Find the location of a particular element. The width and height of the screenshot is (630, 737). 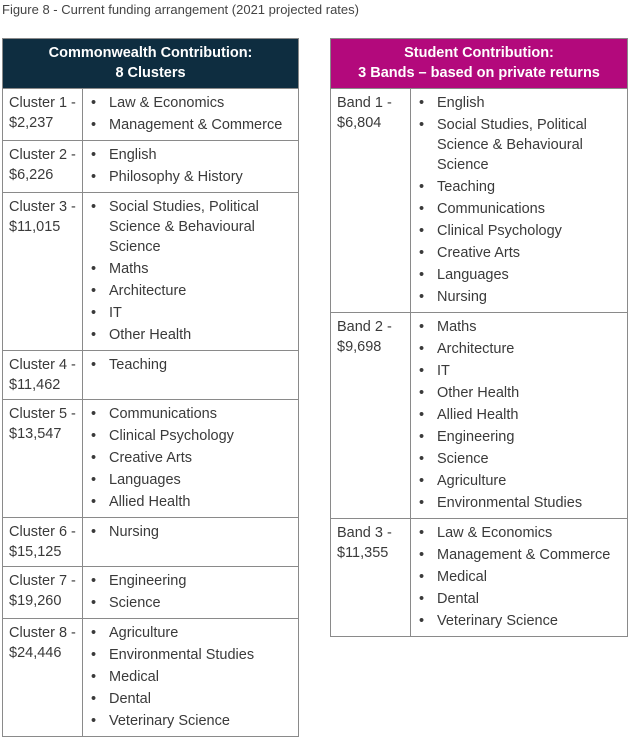

table-row: Cluster 7 - $19,260 EngineeringScience is located at coordinates (150, 592).